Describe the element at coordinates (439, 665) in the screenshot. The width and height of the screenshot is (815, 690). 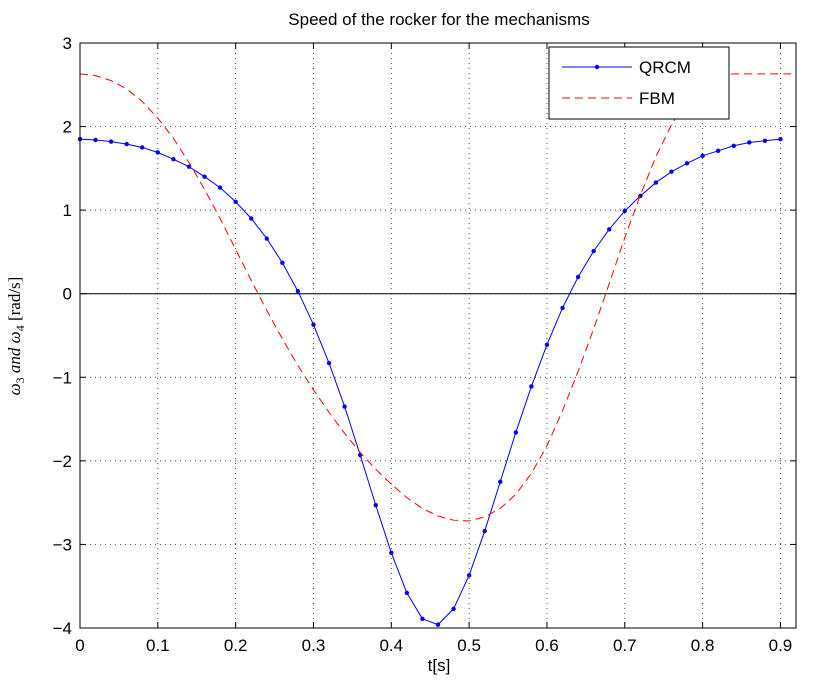
I see `x-axis-label: t[s]` at that location.